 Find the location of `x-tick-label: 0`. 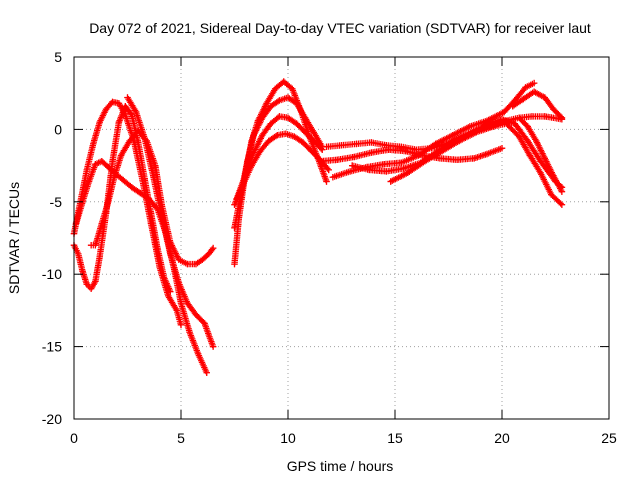

x-tick-label: 0 is located at coordinates (74, 438).